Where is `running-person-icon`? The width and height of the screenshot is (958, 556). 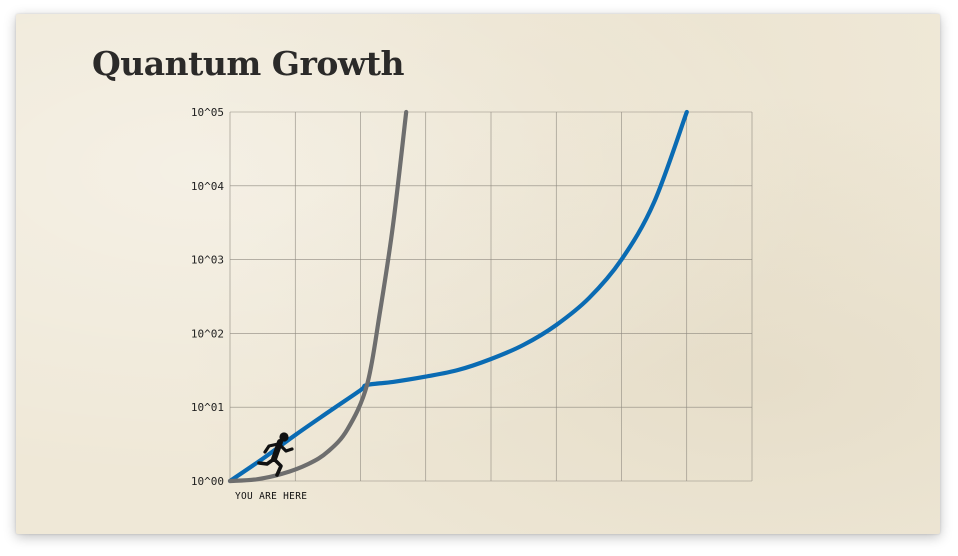 running-person-icon is located at coordinates (275, 454).